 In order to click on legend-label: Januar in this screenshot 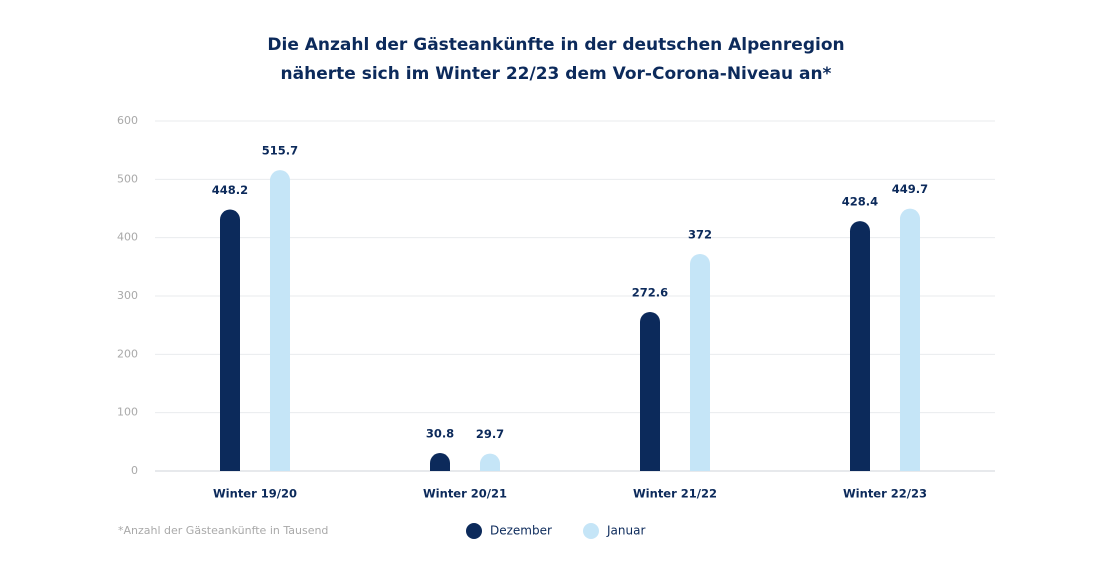, I will do `click(625, 531)`.